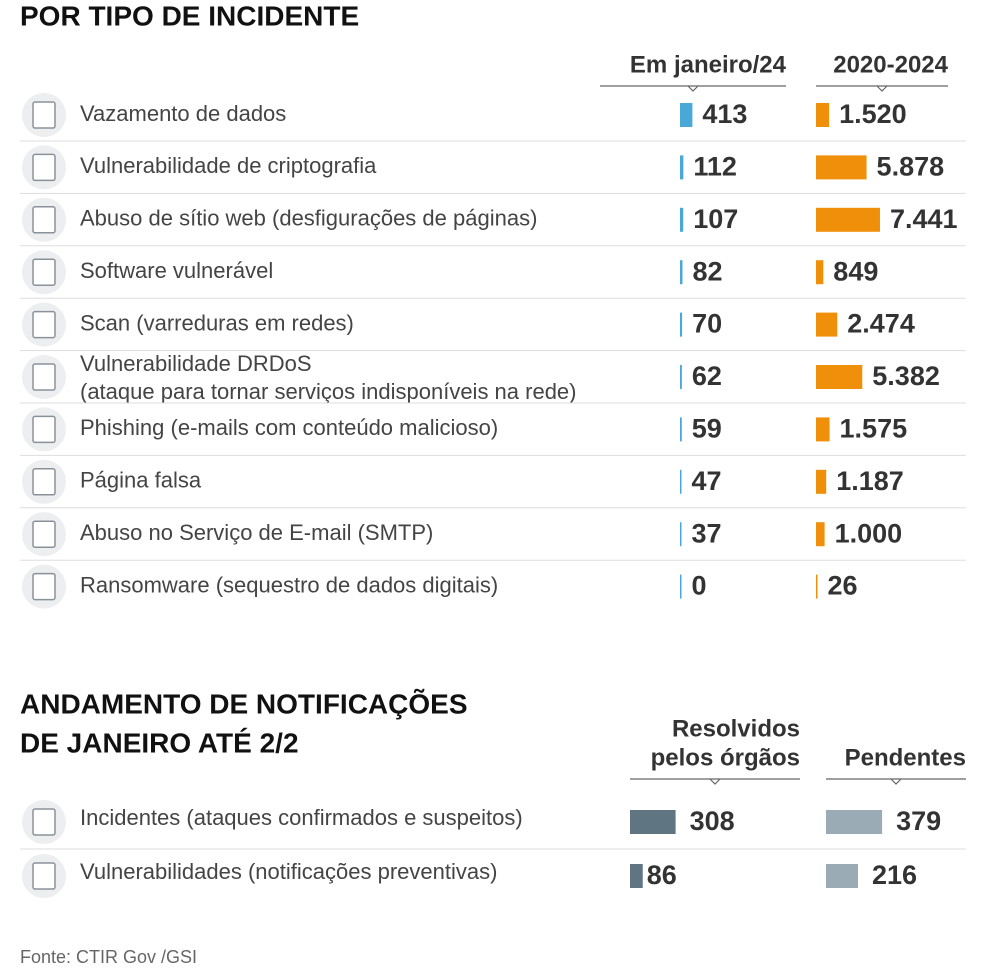 Image resolution: width=984 pixels, height=975 pixels. What do you see at coordinates (725, 757) in the screenshot?
I see `column-header: pelos órgãos` at bounding box center [725, 757].